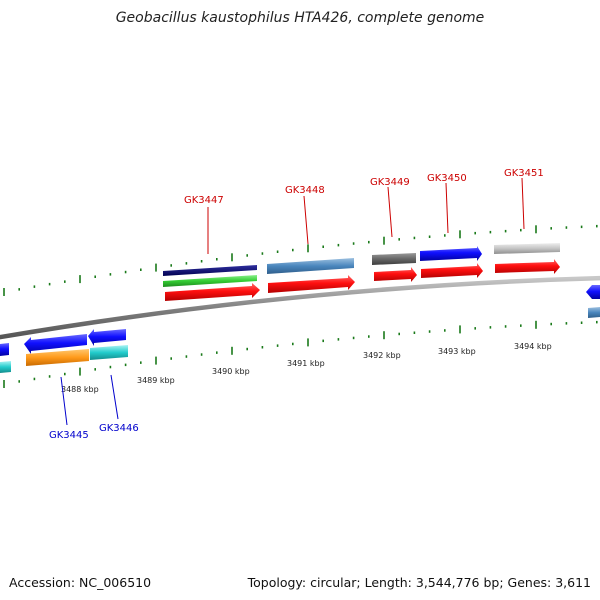 The height and width of the screenshot is (600, 600). Describe the element at coordinates (447, 178) in the screenshot. I see `gene-label-gk3450: GK3450` at that location.